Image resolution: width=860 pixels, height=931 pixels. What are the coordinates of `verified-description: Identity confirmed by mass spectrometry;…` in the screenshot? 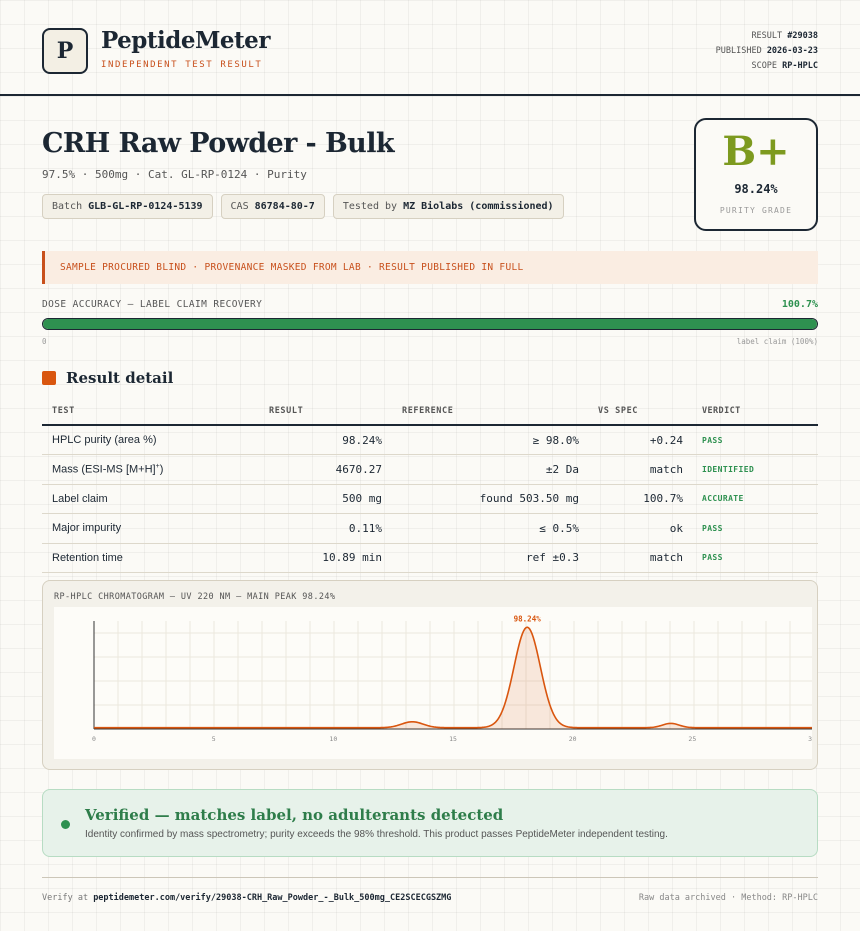 It's located at (376, 834).